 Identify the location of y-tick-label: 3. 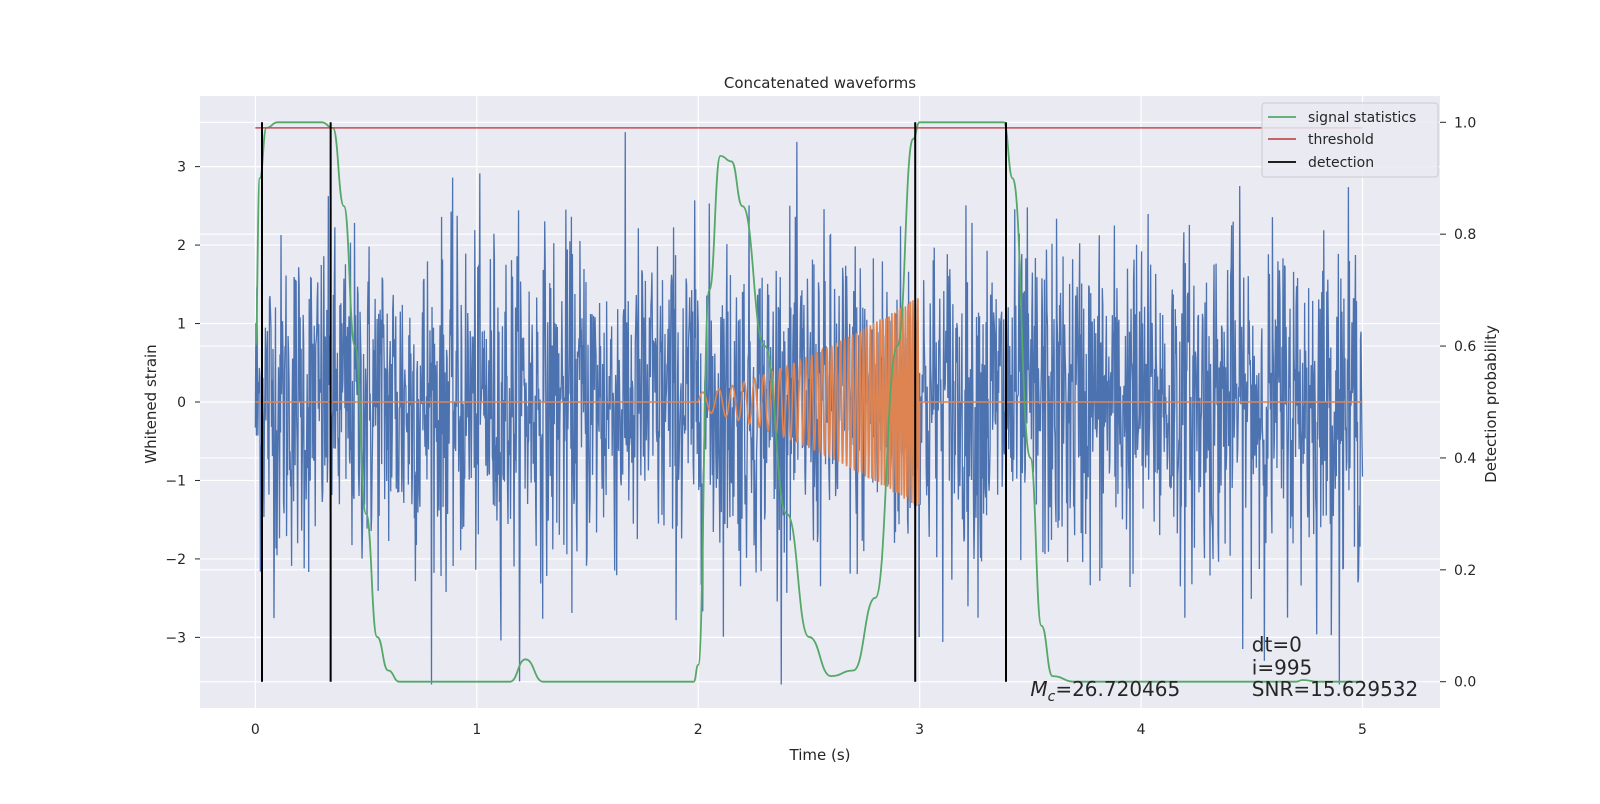
(181, 168).